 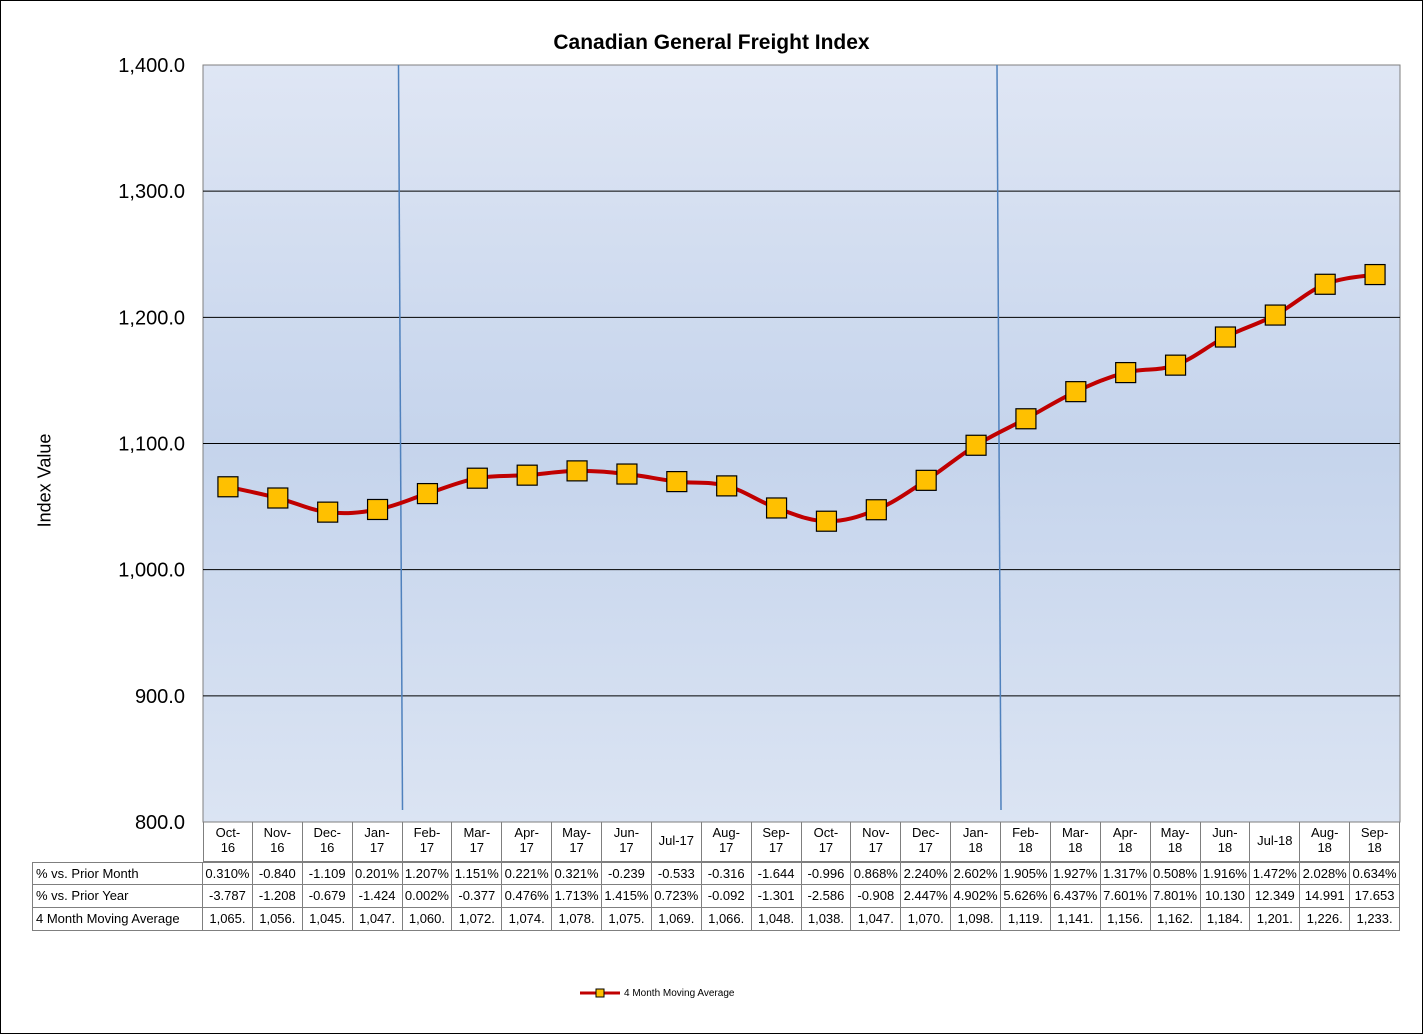 I want to click on table-cell: 1,065., so click(x=228, y=919).